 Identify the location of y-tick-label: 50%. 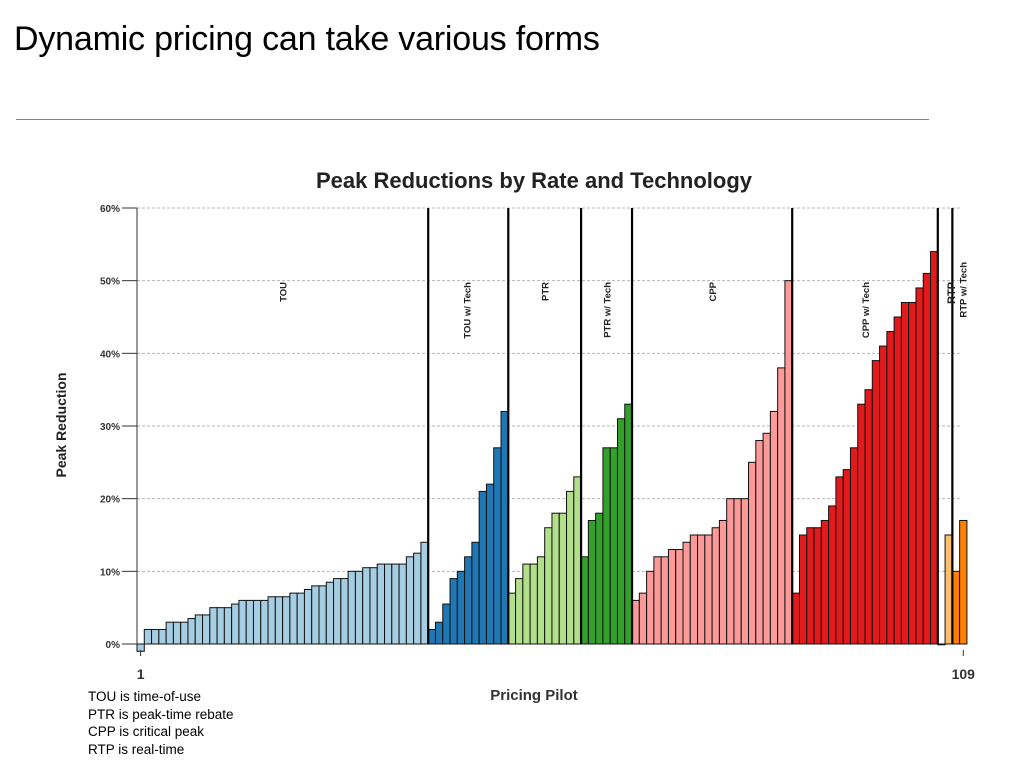
(110, 282).